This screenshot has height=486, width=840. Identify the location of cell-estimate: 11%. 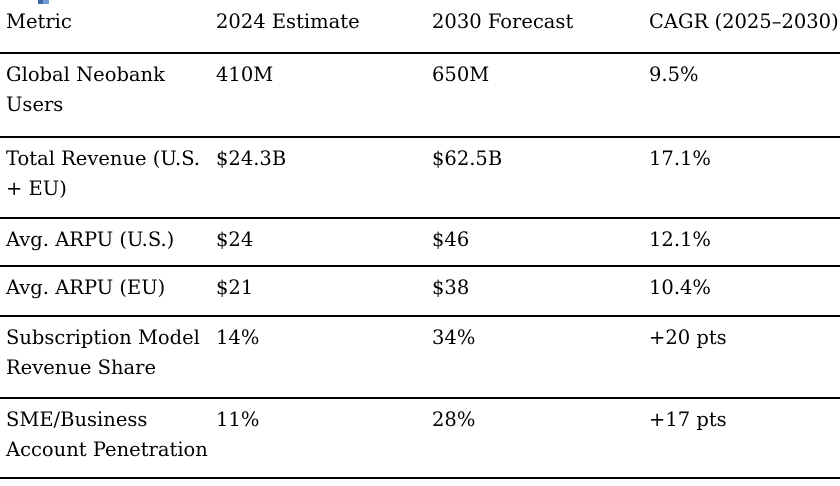
(324, 438).